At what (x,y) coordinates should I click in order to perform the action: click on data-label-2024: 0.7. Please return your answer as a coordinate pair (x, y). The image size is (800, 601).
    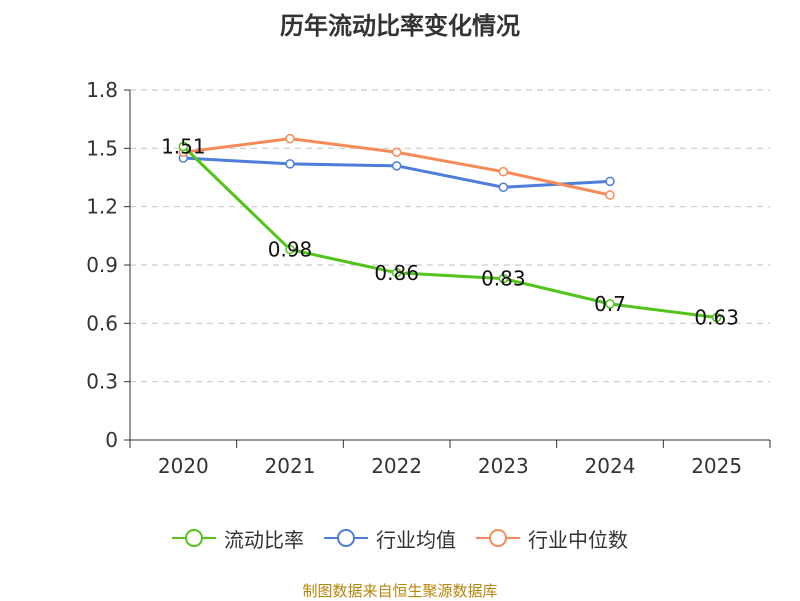
    Looking at the image, I should click on (610, 304).